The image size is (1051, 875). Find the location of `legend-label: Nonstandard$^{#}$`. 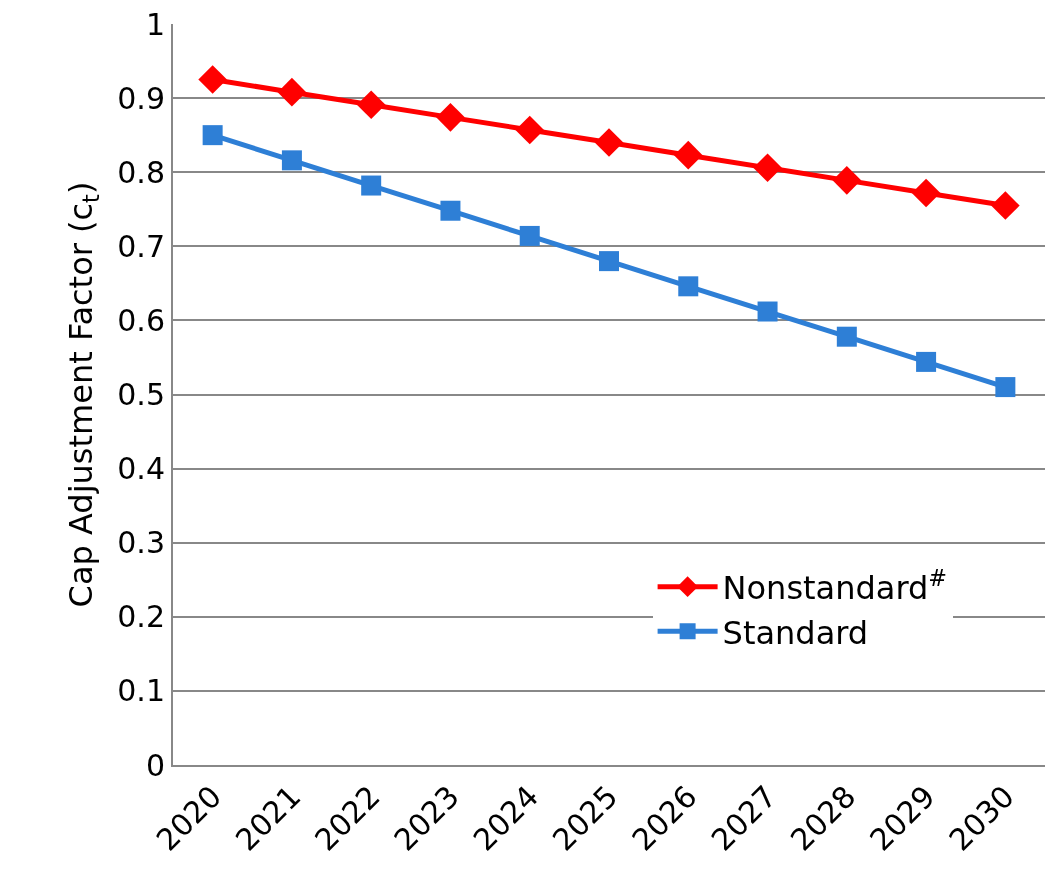

legend-label: Nonstandard$^{#}$ is located at coordinates (835, 586).